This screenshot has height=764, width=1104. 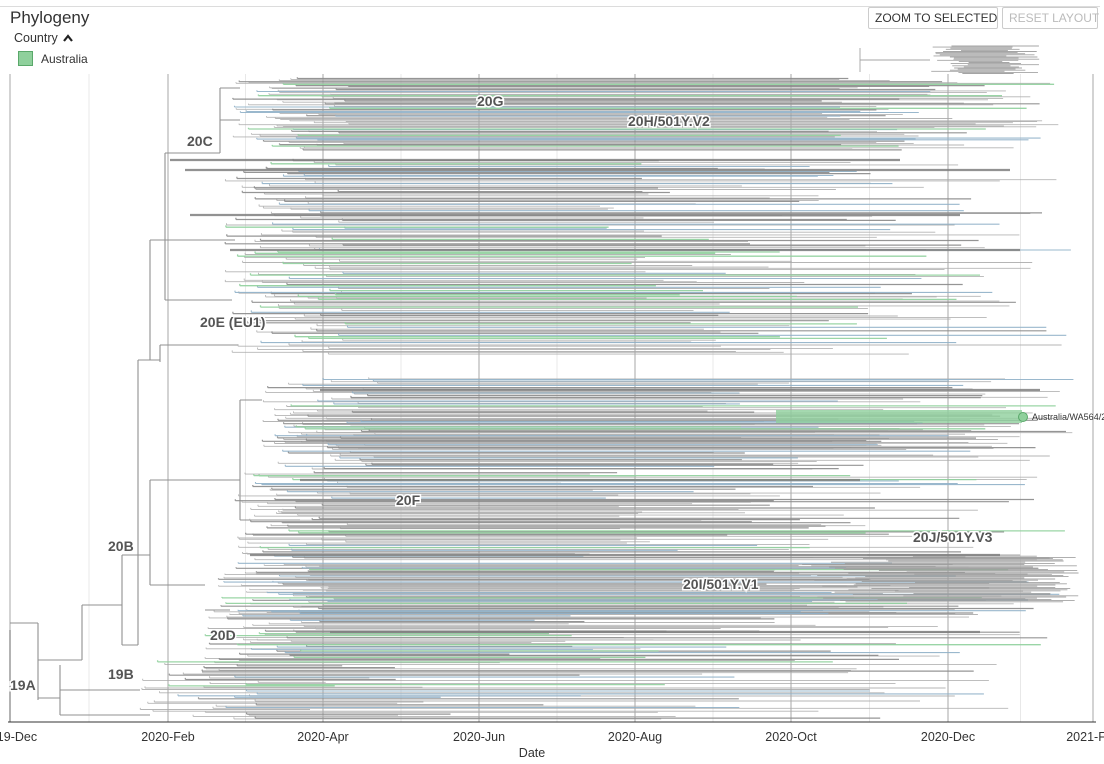 What do you see at coordinates (948, 737) in the screenshot?
I see `axis-tick-label: 2020-Dec` at bounding box center [948, 737].